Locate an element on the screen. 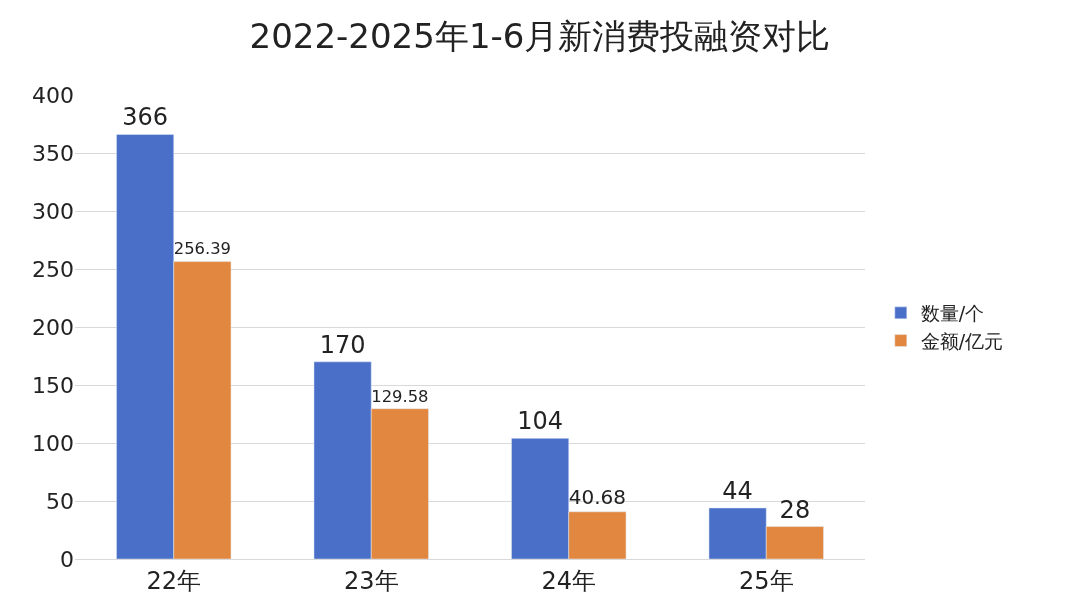  data-label: 170 is located at coordinates (342, 344).